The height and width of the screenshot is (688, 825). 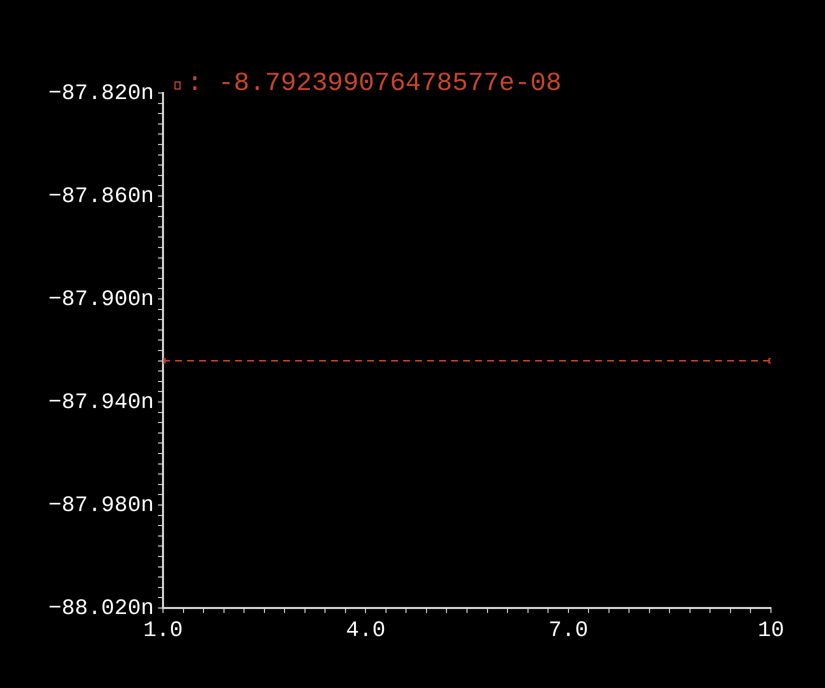 What do you see at coordinates (101, 505) in the screenshot?
I see `y-tick-label: −87.980n` at bounding box center [101, 505].